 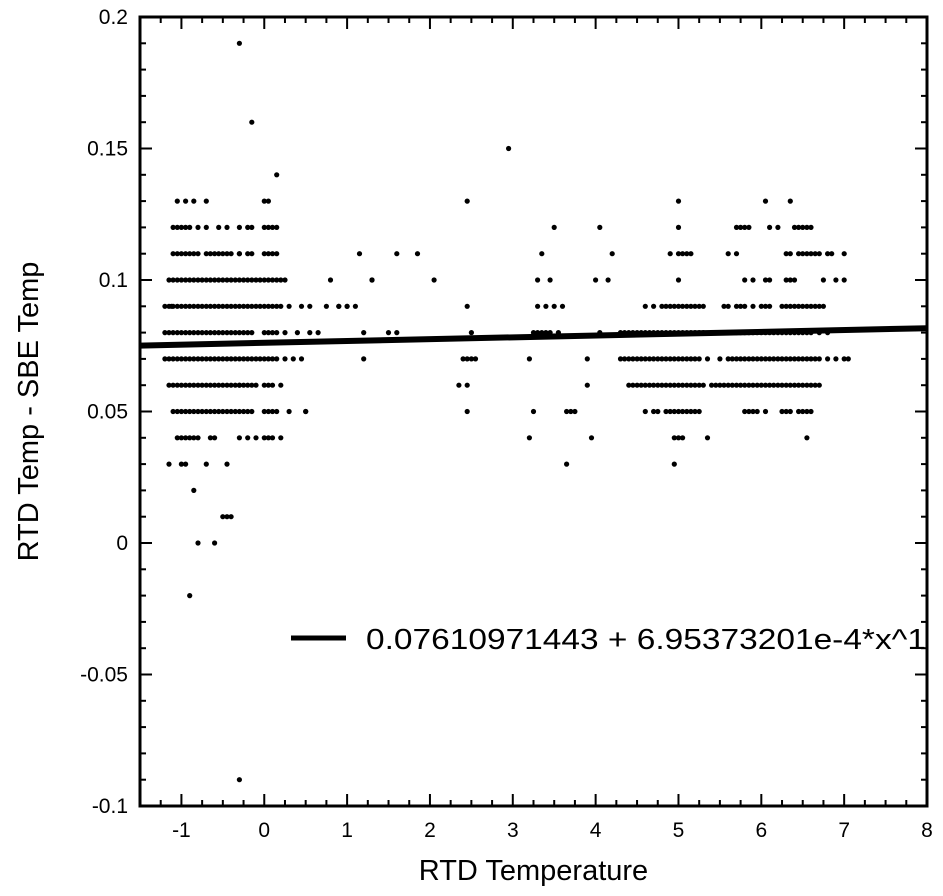 What do you see at coordinates (761, 830) in the screenshot?
I see `x-tick-label: 6` at bounding box center [761, 830].